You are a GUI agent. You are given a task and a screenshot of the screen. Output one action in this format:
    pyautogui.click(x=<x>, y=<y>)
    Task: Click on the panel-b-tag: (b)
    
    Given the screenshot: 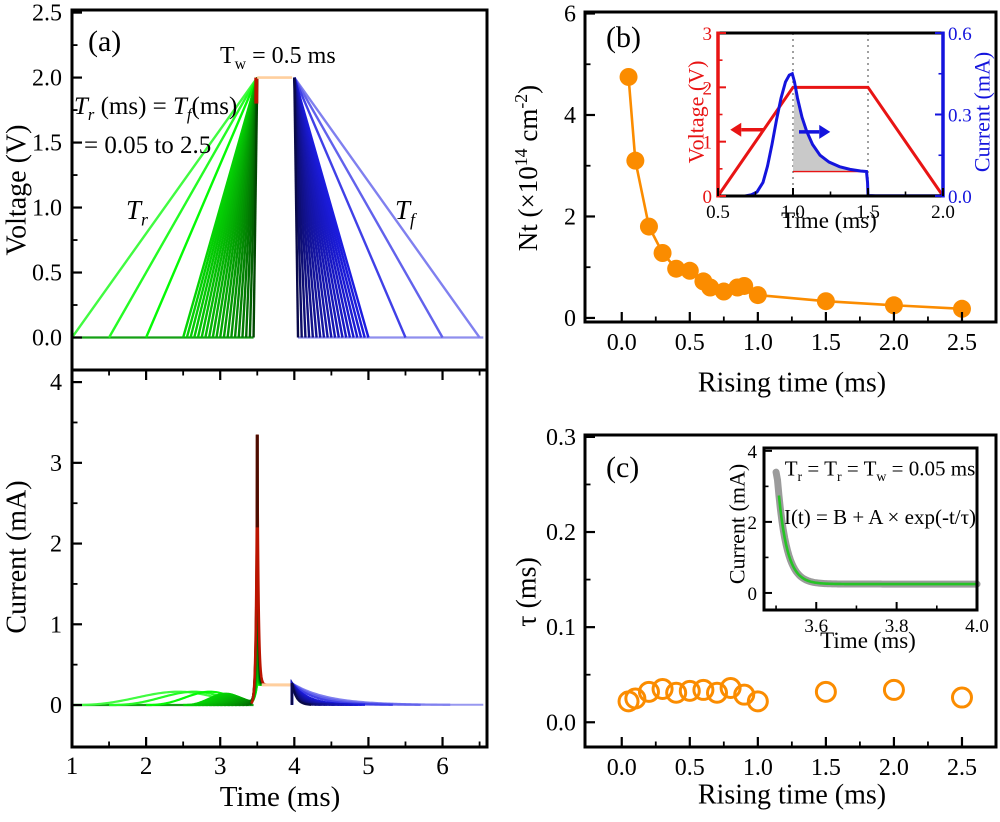 What is the action you would take?
    pyautogui.click(x=623, y=37)
    